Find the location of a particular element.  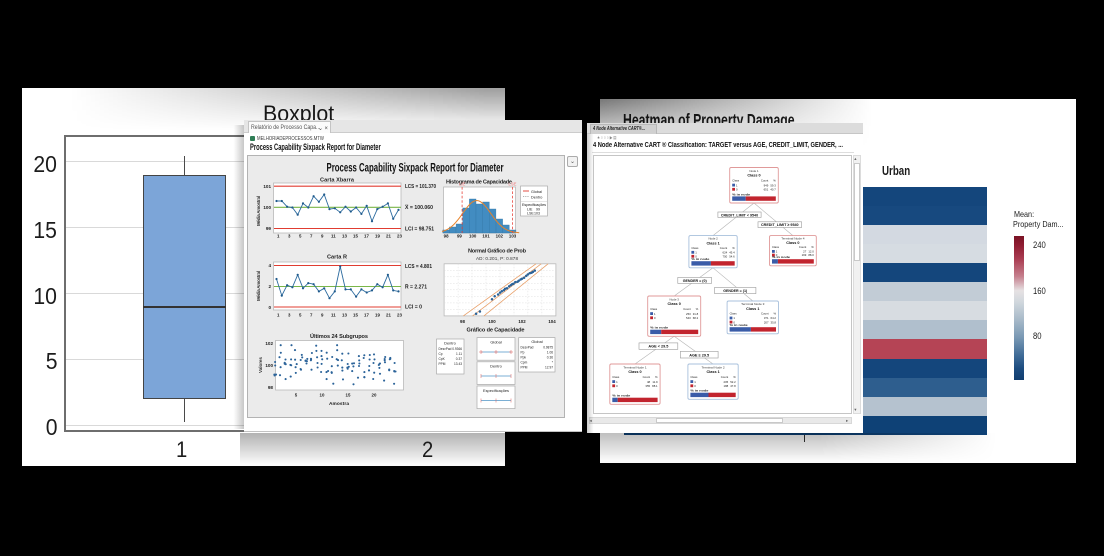

svg-text: 1.06 is located at coordinates (549, 353).